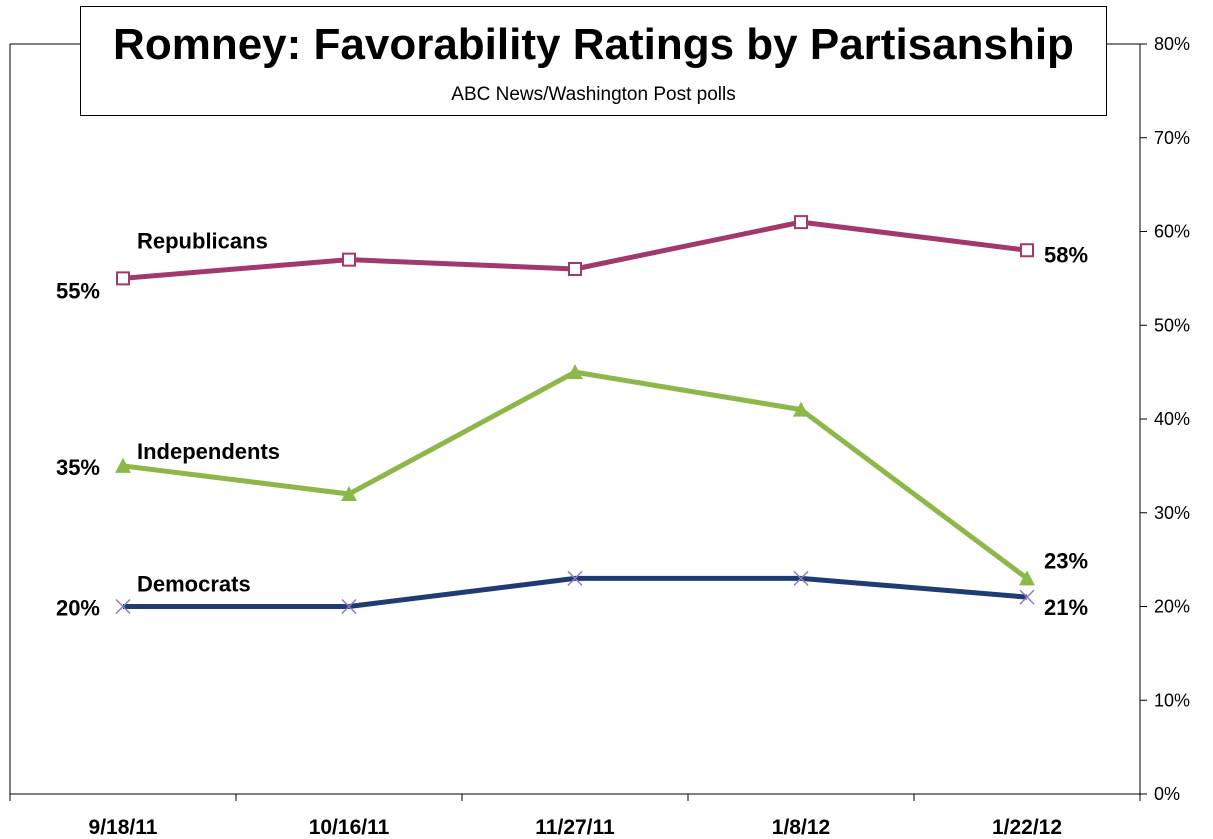 The image size is (1213, 839). Describe the element at coordinates (1172, 325) in the screenshot. I see `y-tick-label: 50%` at that location.